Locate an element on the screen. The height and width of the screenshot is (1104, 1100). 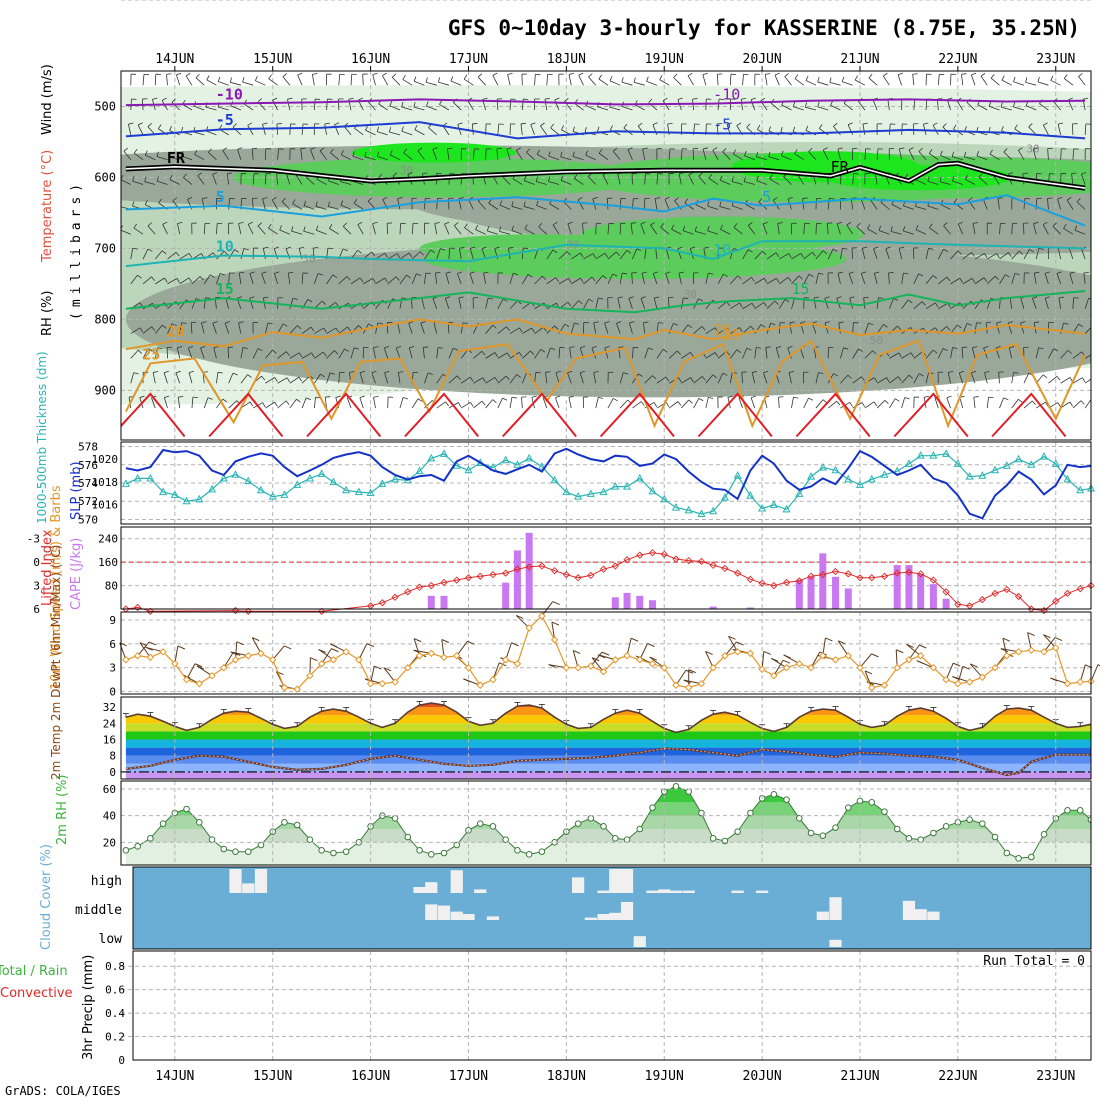
slp-ylabel-thickness: 1000-500mb Thickness (dm) is located at coordinates (42, 437).